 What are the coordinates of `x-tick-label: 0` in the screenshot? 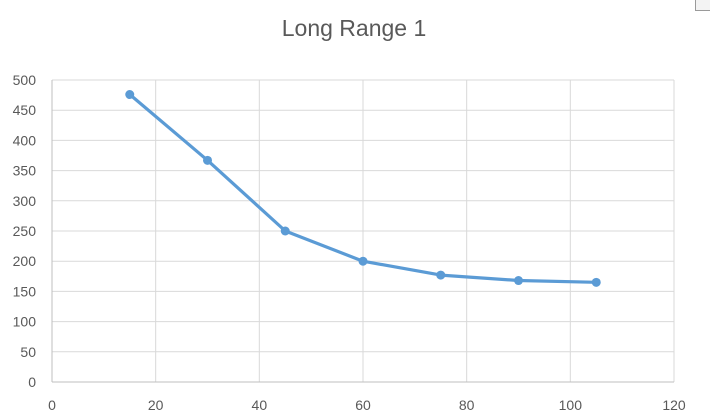 It's located at (52, 405).